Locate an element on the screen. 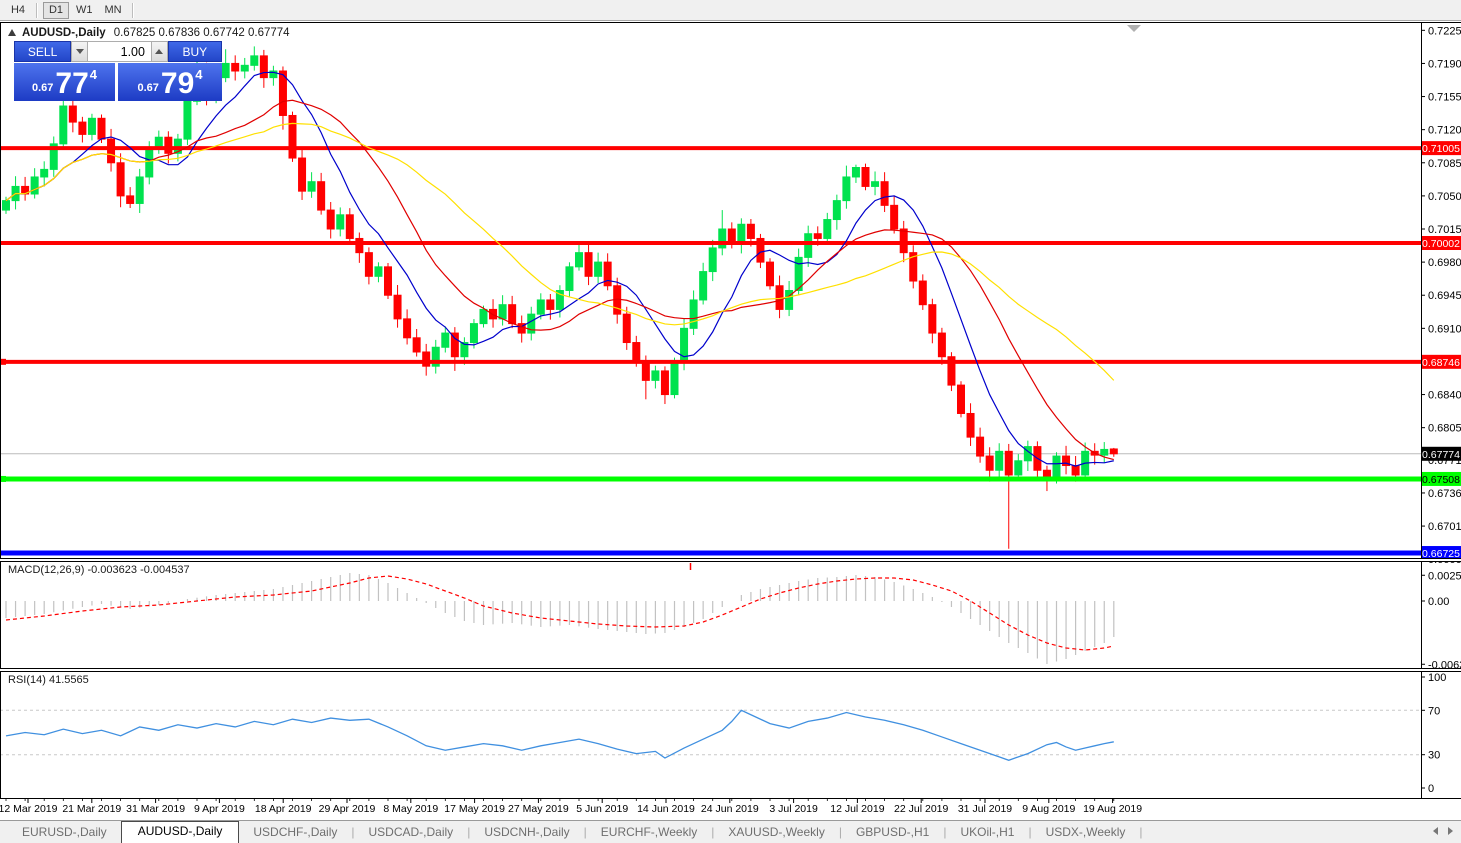  date-label: 5 Jun 2019 is located at coordinates (602, 809).